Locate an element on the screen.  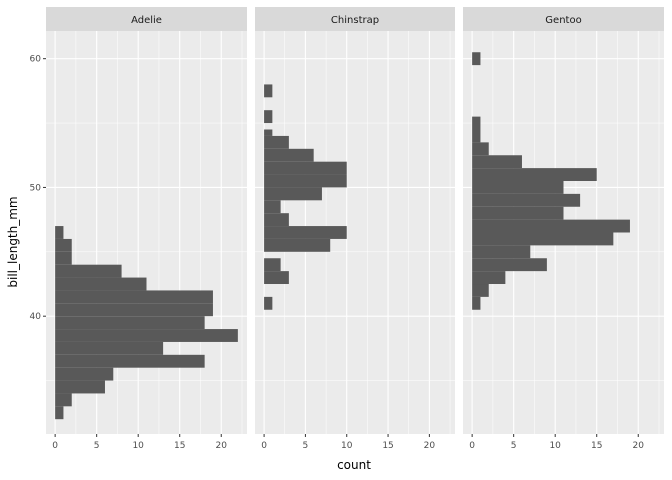
x-axis-title: count is located at coordinates (354, 465).